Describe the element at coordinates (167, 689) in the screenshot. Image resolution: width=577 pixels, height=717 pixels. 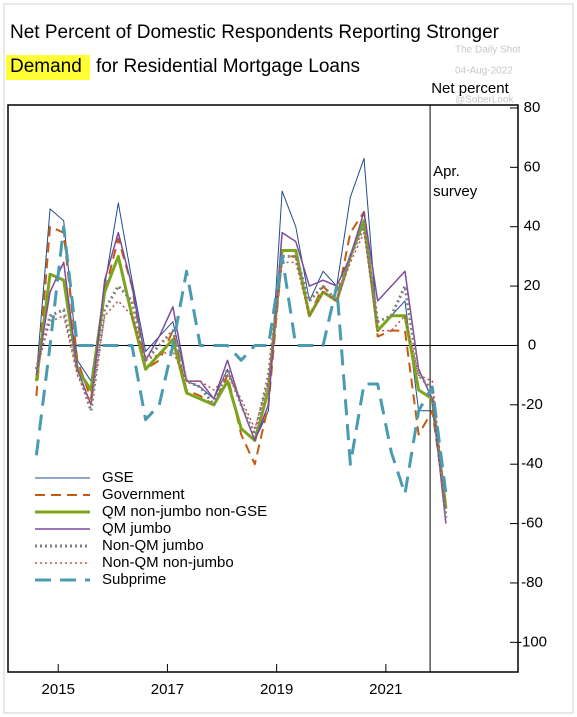
I see `x-tick-label: 2017` at that location.